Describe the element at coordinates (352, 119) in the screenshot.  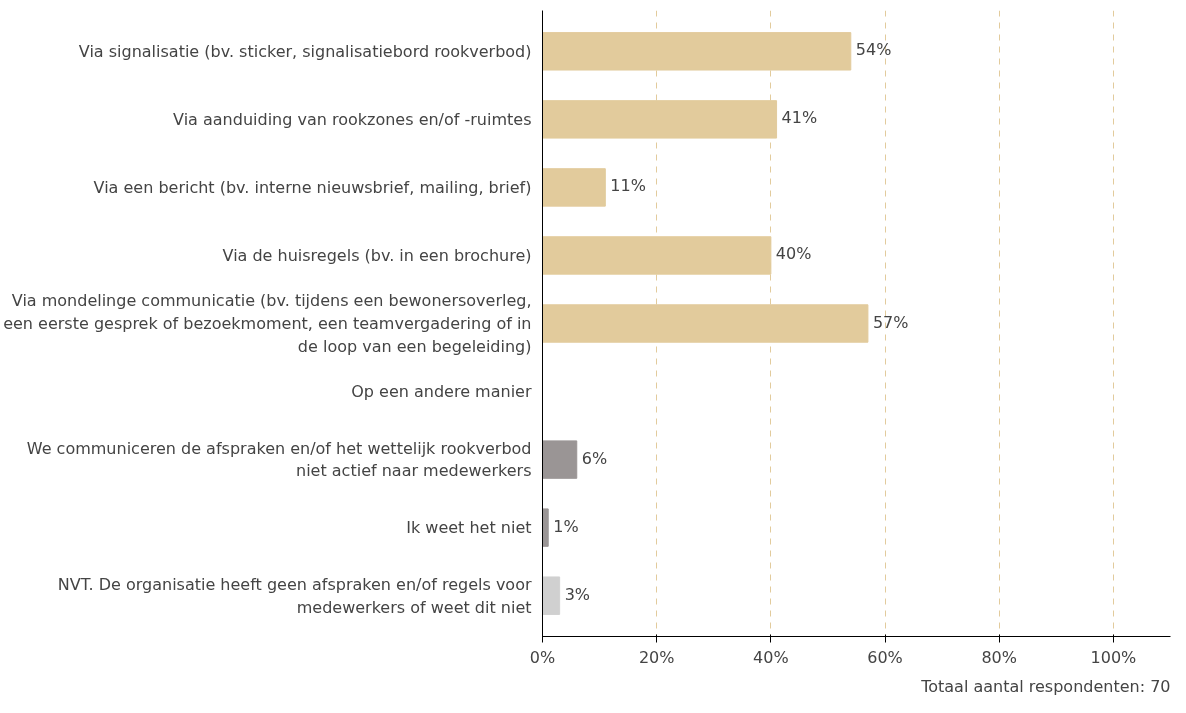
I see `y-tick-label: Via aanduiding van rookzones en/of -ruimtes` at that location.